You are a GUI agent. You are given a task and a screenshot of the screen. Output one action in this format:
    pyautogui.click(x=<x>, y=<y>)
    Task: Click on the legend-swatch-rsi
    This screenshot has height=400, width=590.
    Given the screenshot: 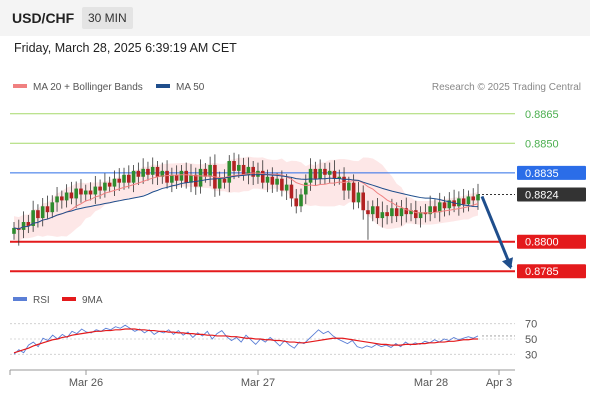 What is the action you would take?
    pyautogui.click(x=20, y=299)
    